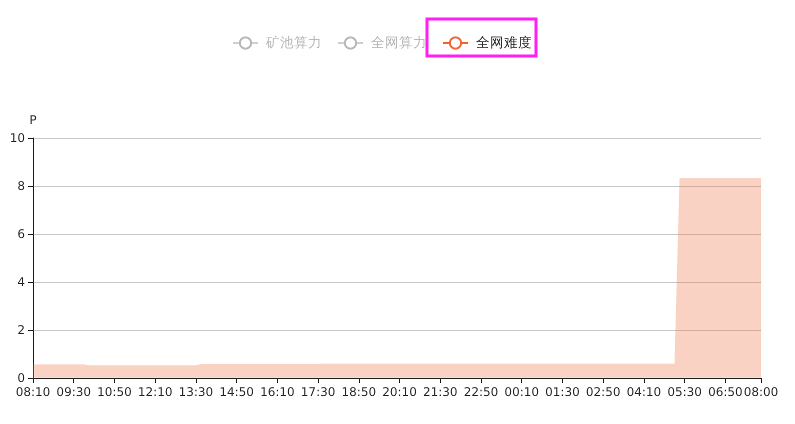 The width and height of the screenshot is (795, 424). I want to click on y-tick-label: 0, so click(21, 378).